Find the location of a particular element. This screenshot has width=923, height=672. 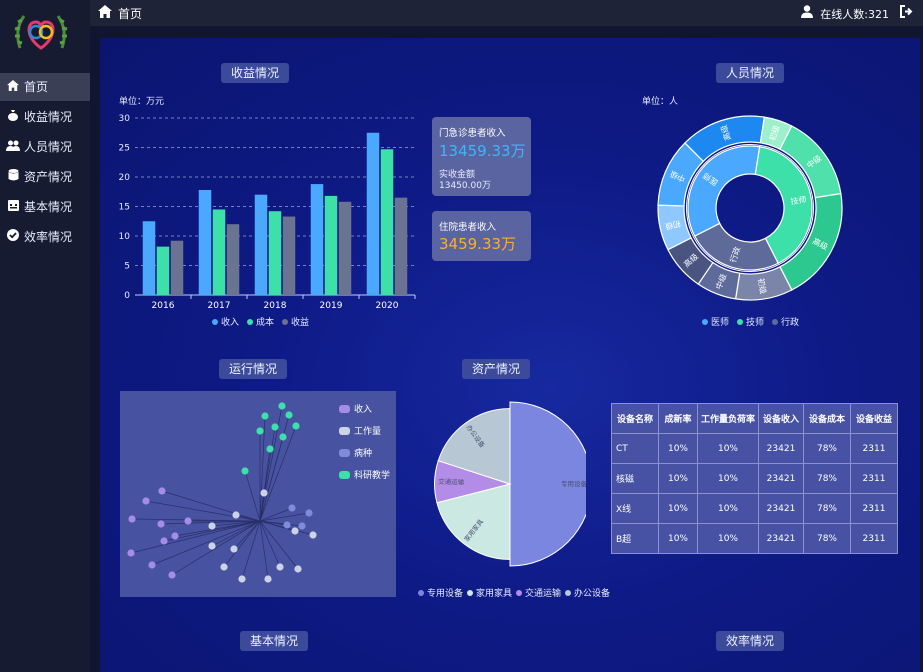

table-row: X线 10% 10% 23421 78% 2311 is located at coordinates (754, 508).